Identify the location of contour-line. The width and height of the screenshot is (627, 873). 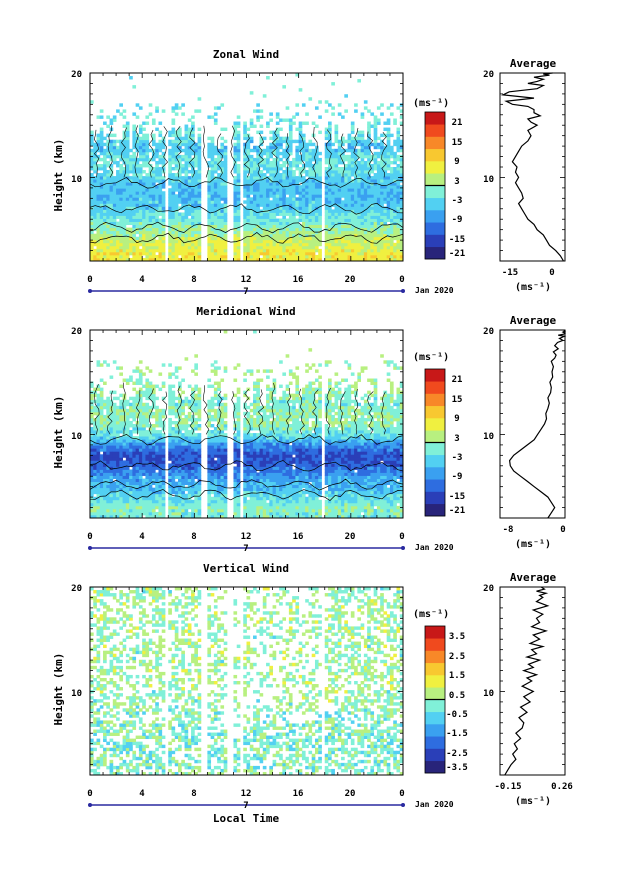
(165, 152).